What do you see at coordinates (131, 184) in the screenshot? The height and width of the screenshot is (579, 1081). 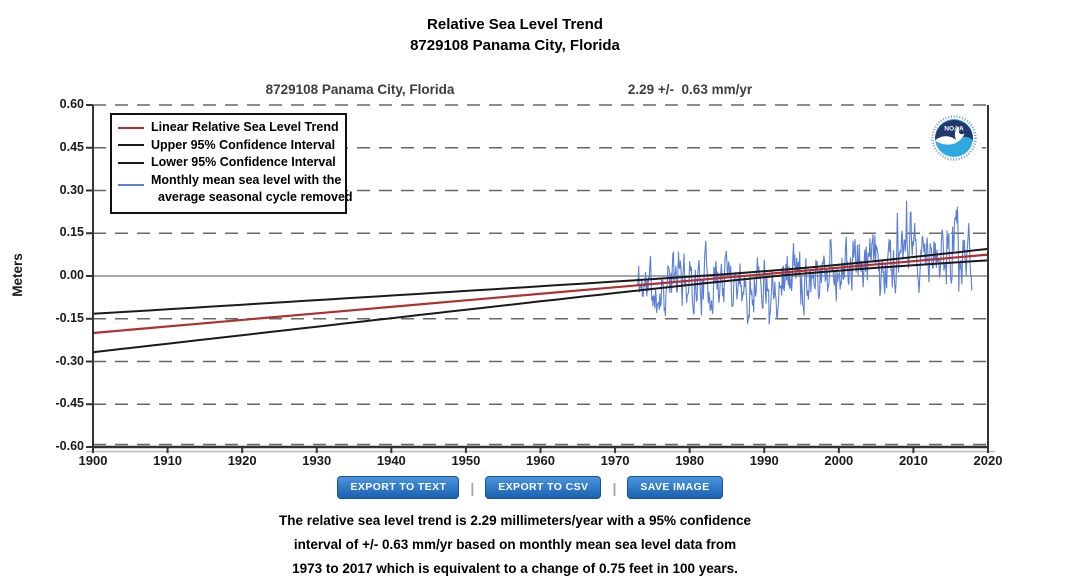 I see `monthly-series-swatch` at bounding box center [131, 184].